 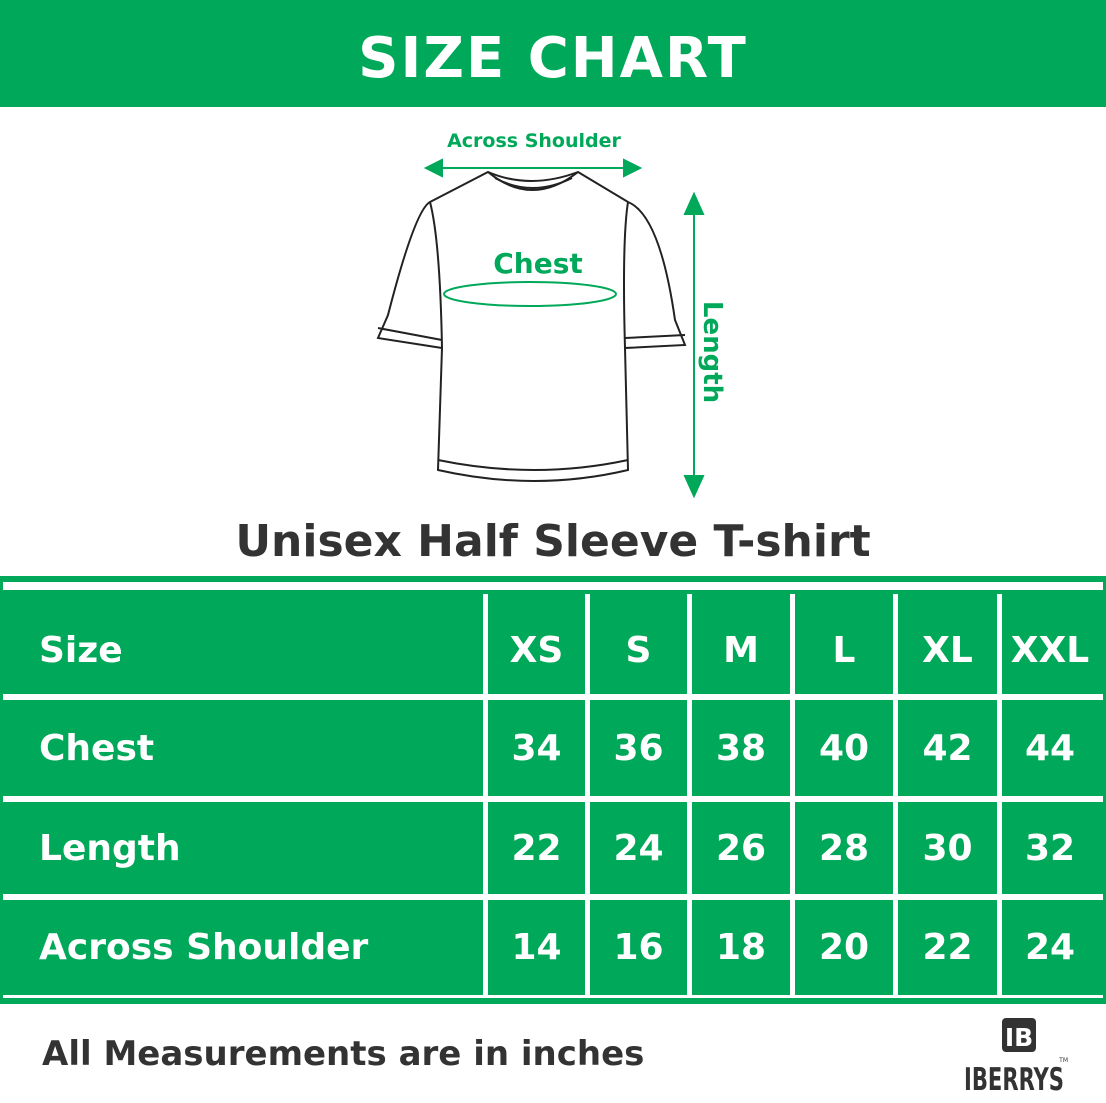 I want to click on value-cell: 16, so click(x=638, y=947).